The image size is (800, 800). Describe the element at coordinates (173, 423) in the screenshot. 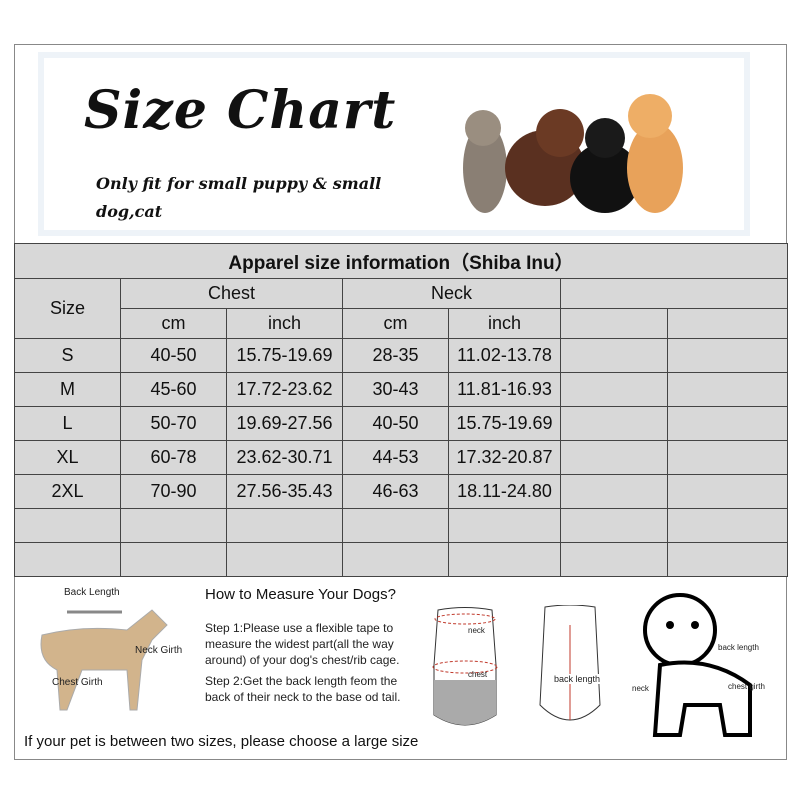

I see `table-cell: 50-70` at that location.